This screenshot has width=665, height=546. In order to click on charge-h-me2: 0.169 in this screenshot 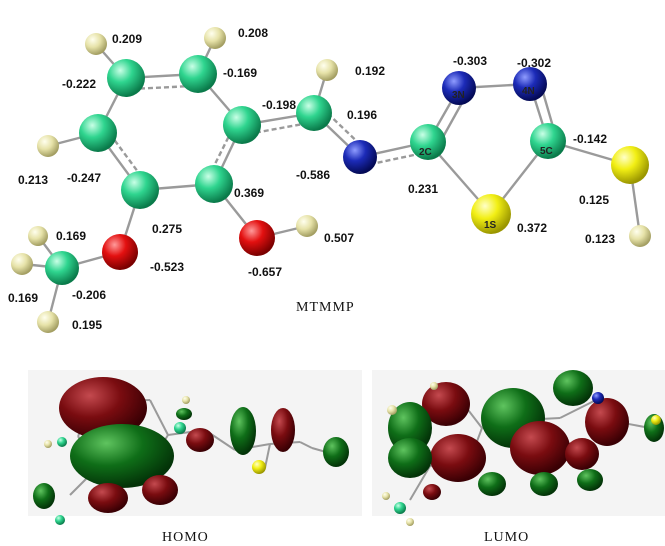, I will do `click(23, 298)`.